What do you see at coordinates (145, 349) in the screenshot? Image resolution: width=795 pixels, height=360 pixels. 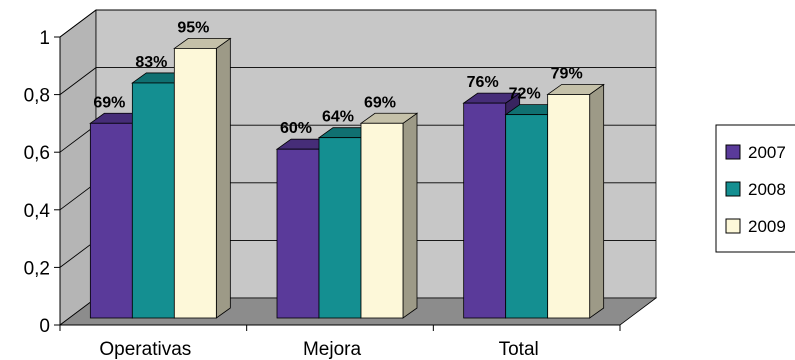 I see `category-label: Operativas` at bounding box center [145, 349].